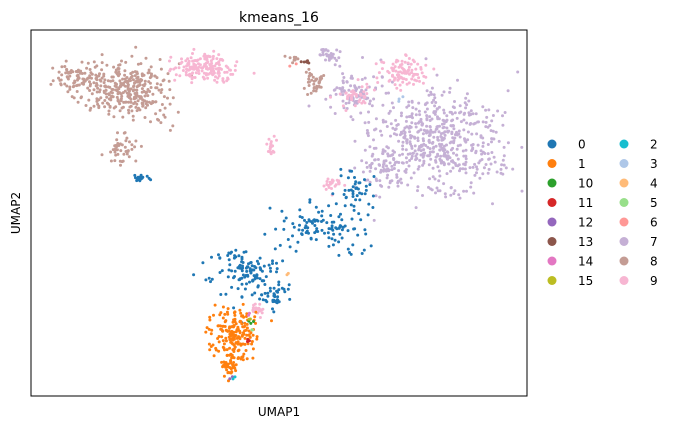 Image resolution: width=685 pixels, height=429 pixels. Describe the element at coordinates (16, 213) in the screenshot. I see `y-axis-label: UMAP2` at that location.